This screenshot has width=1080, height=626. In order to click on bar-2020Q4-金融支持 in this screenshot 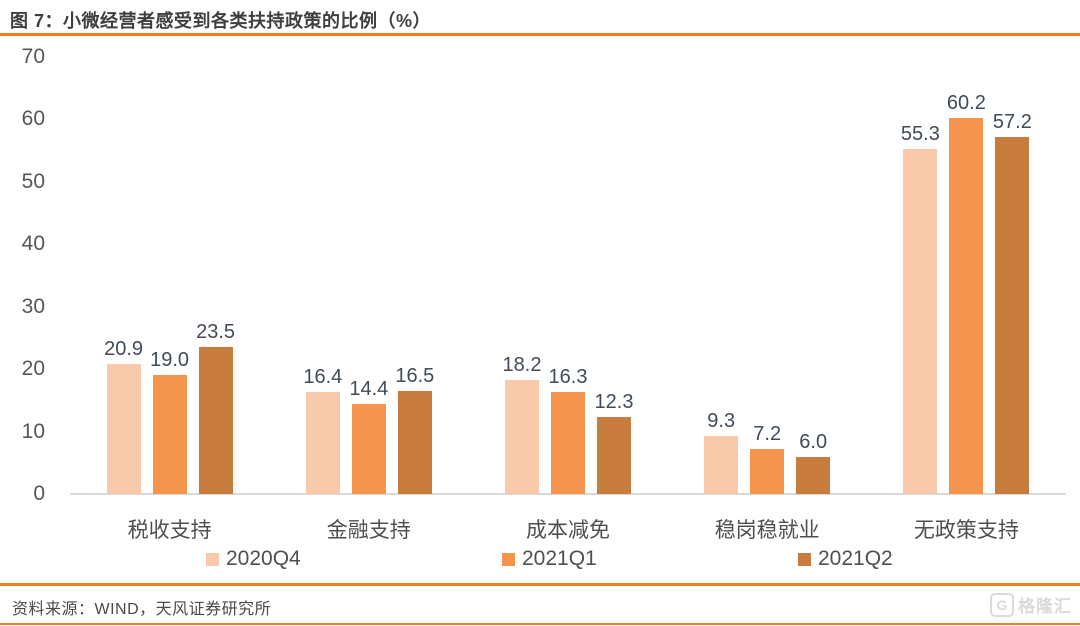, I will do `click(322, 442)`.